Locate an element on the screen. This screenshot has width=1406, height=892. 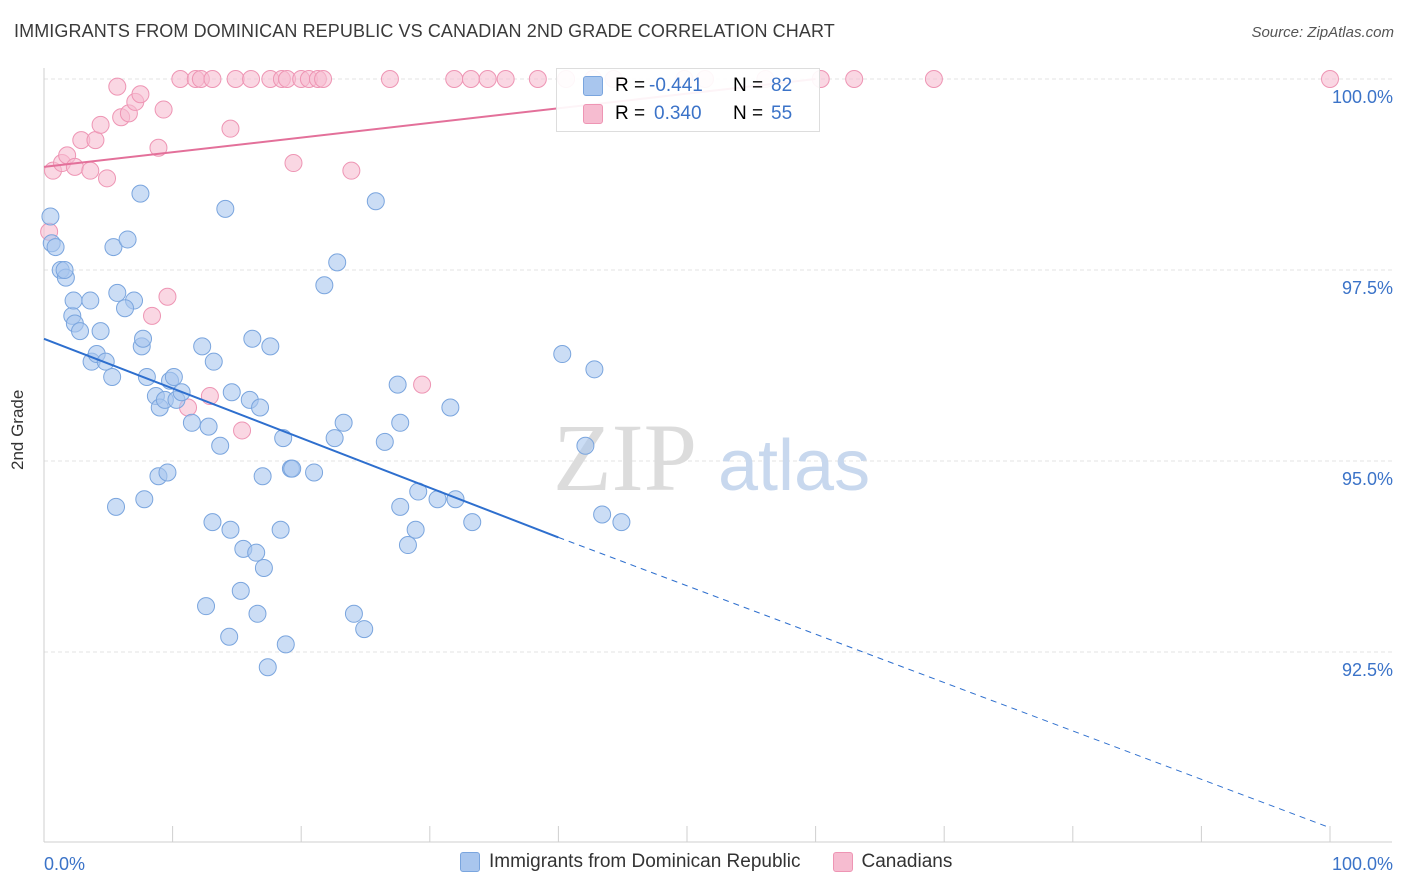
watermark-atlas: atlas is located at coordinates (794, 466).